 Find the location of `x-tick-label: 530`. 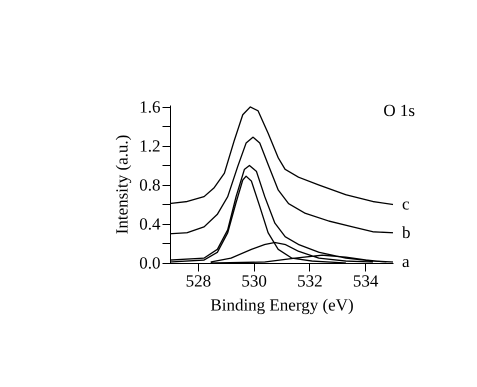

x-tick-label: 530 is located at coordinates (254, 281).